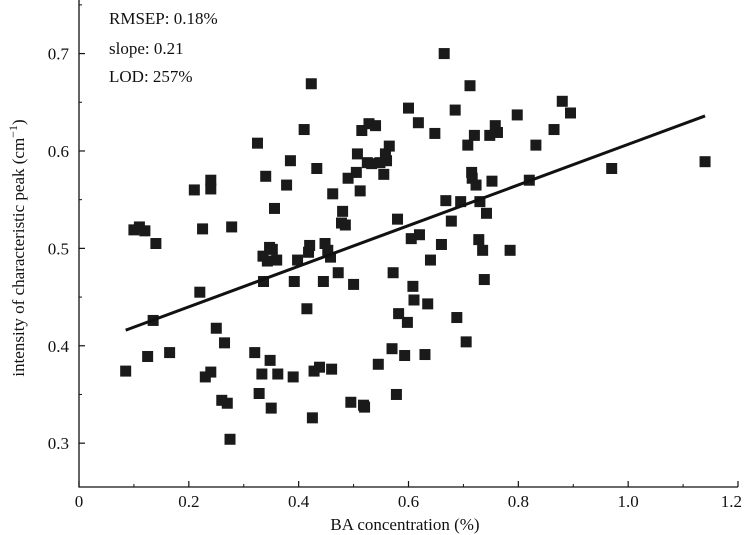  Describe the element at coordinates (151, 76) in the screenshot. I see `lod-label: LOD: 257%` at that location.